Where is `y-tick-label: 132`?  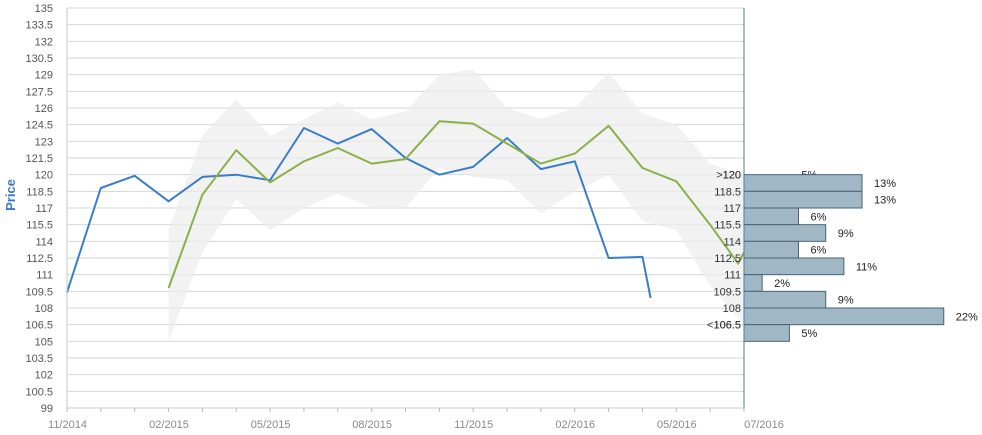
y-tick-label: 132 is located at coordinates (44, 42).